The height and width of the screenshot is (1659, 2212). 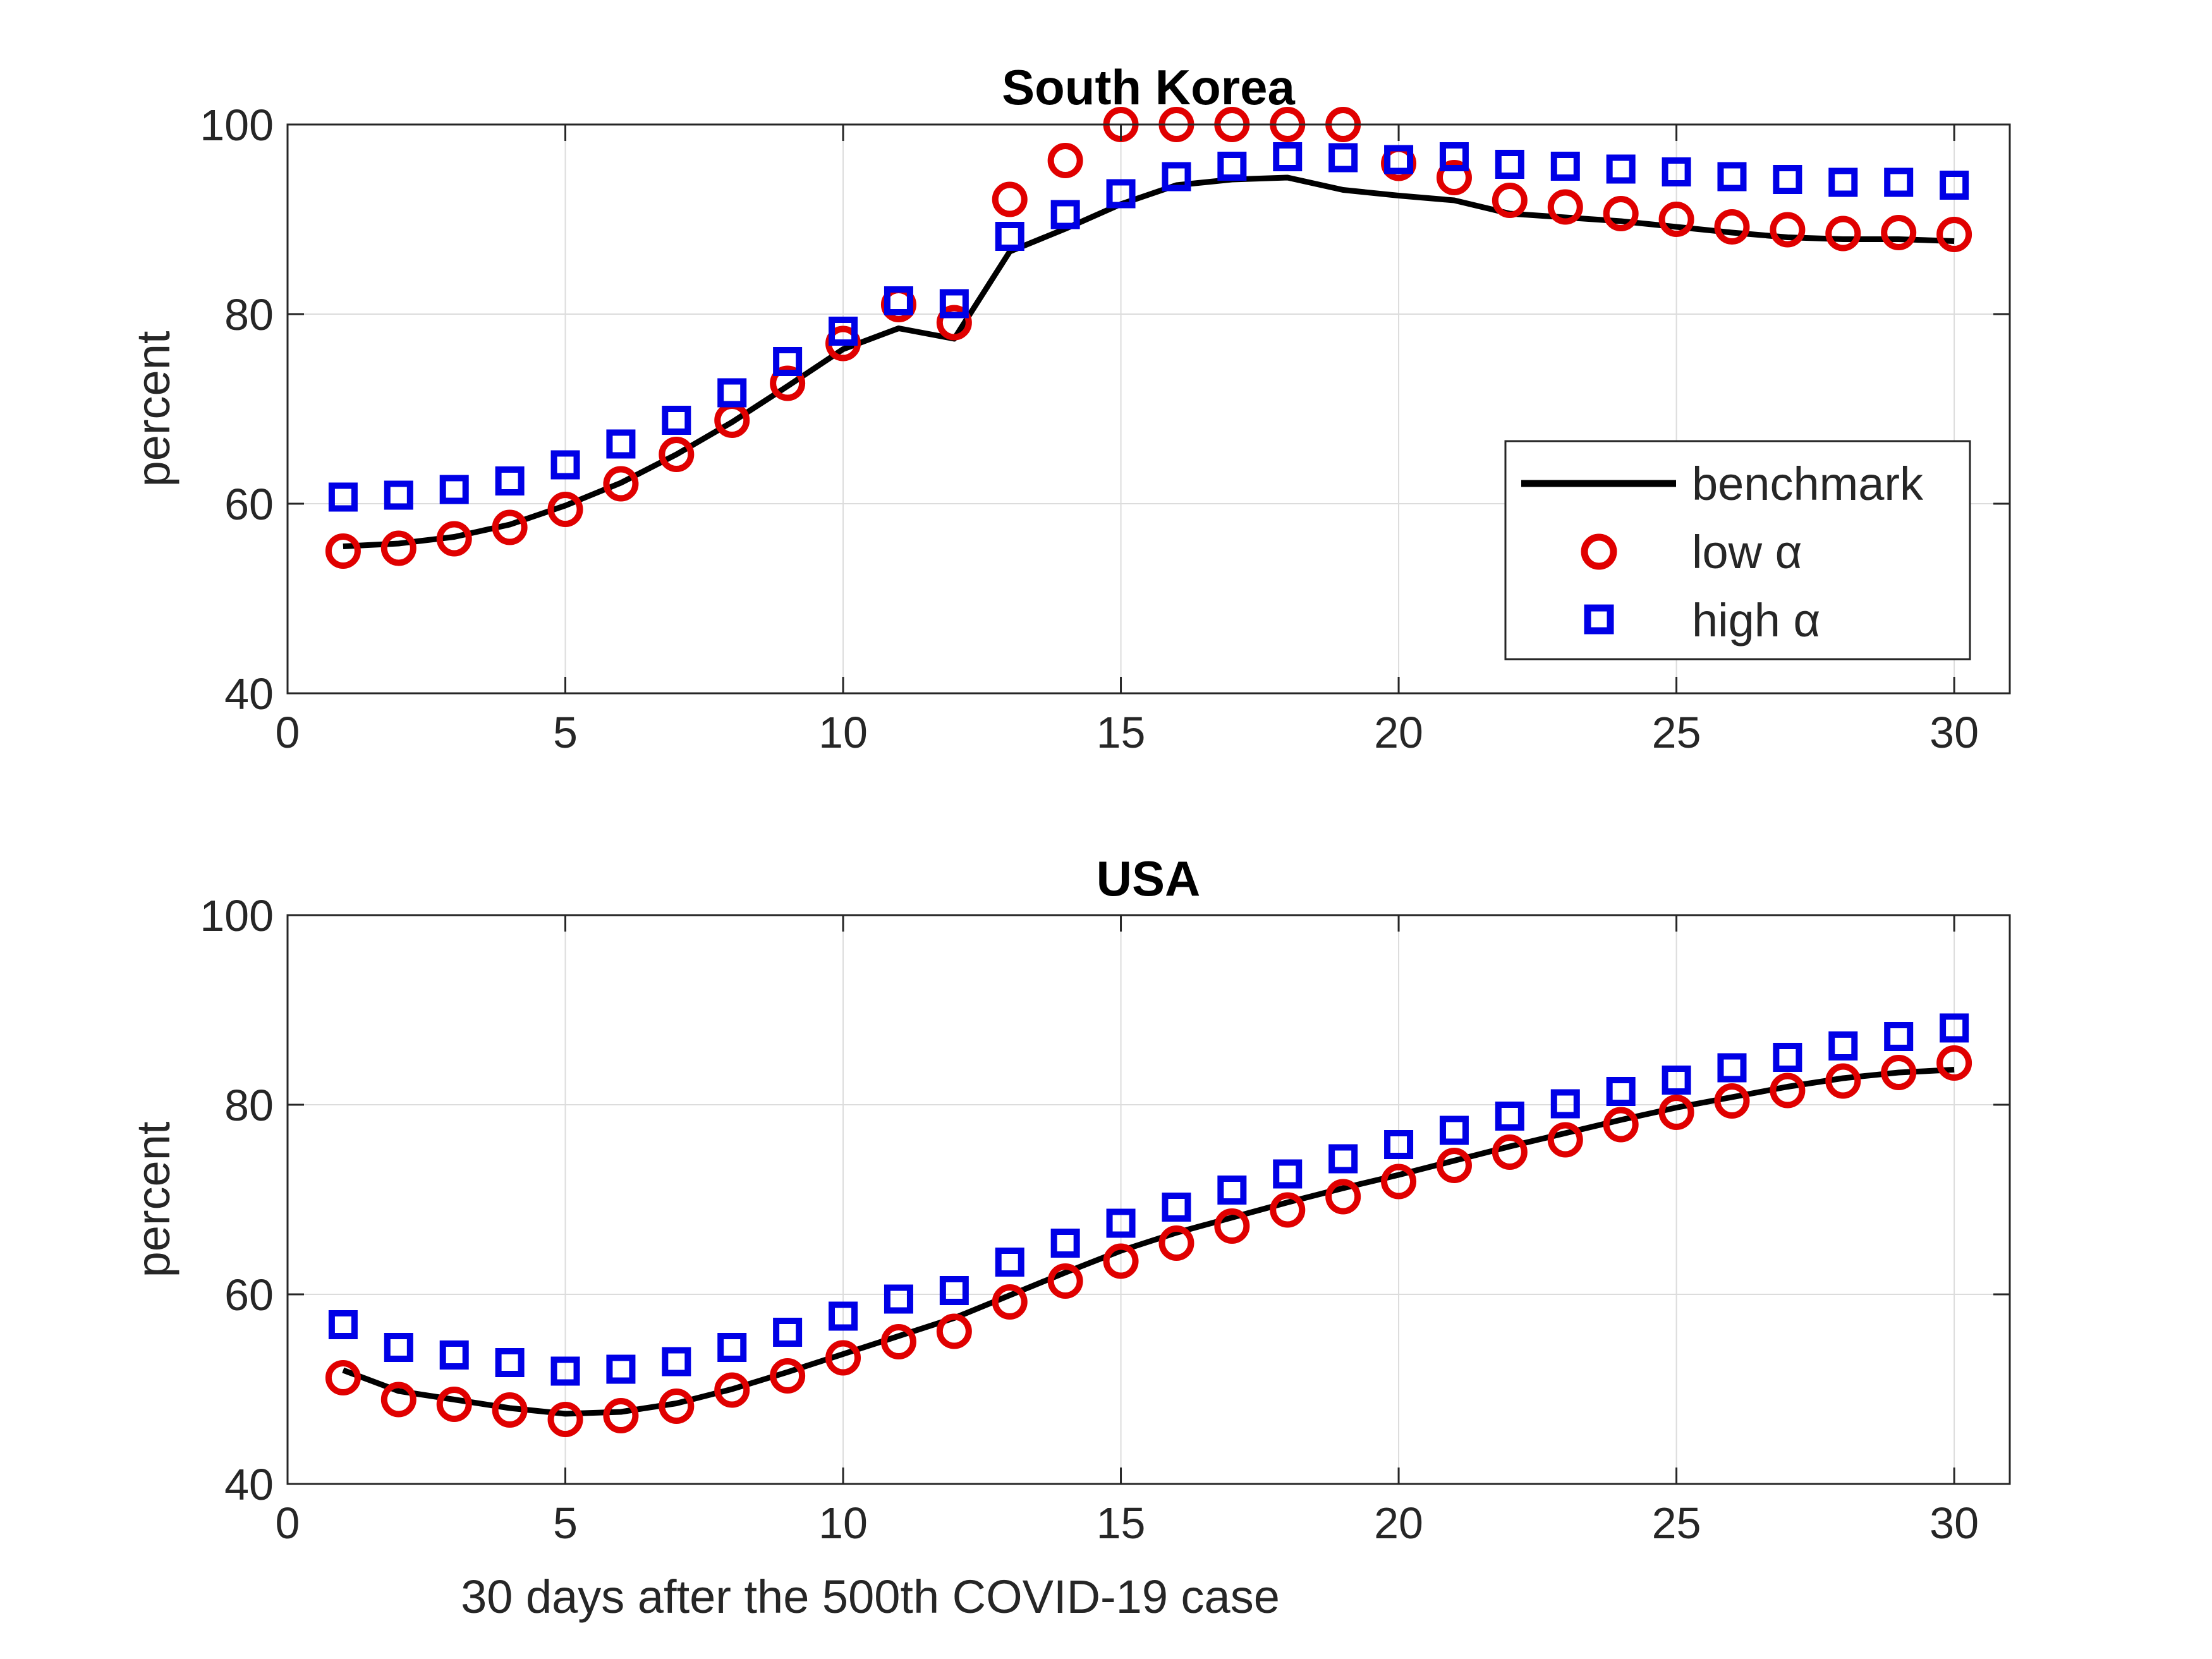 What do you see at coordinates (1148, 87) in the screenshot?
I see `chart-title-south-korea: South Korea` at bounding box center [1148, 87].